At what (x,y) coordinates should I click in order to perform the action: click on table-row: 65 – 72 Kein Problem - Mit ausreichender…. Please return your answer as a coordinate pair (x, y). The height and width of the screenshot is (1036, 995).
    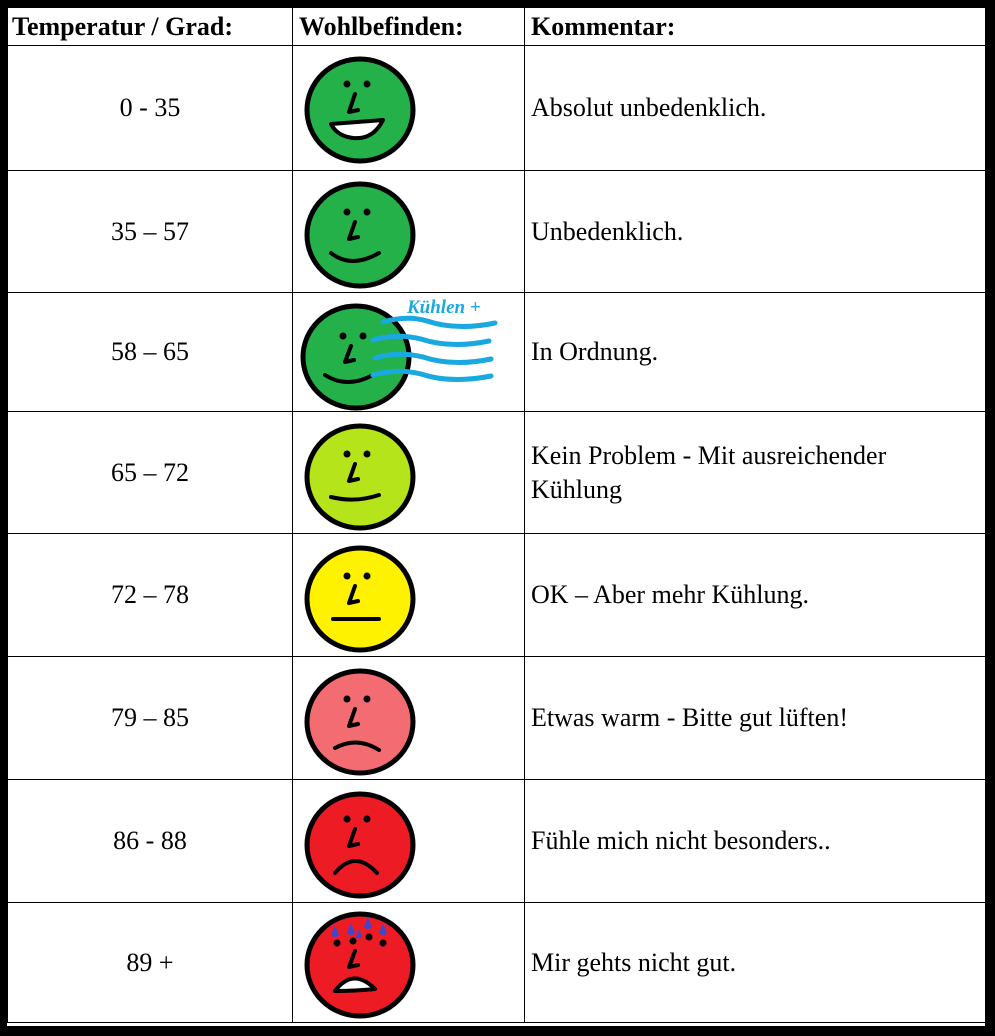
    Looking at the image, I should click on (496, 472).